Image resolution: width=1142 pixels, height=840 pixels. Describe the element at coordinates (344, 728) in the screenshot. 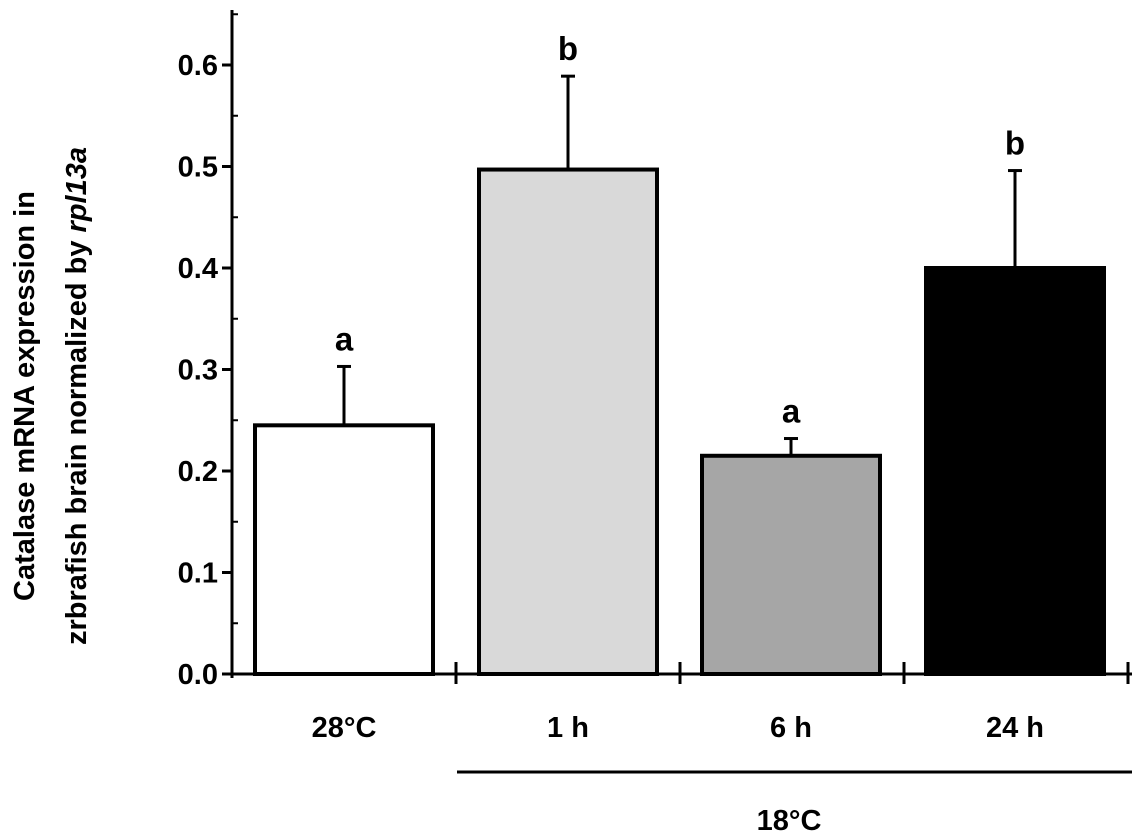

I see `x-tick-label: 28°C` at that location.